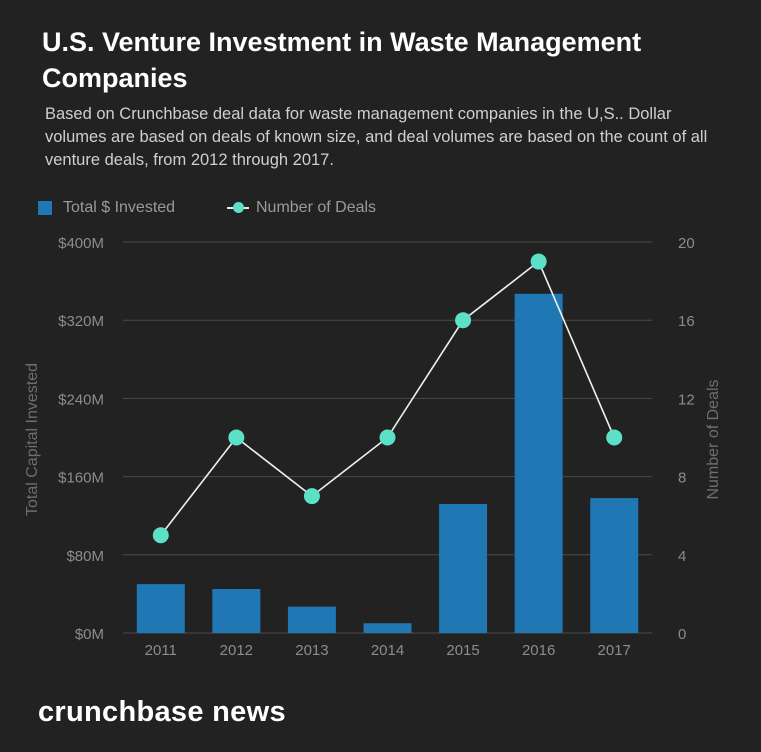 This screenshot has width=761, height=752. Describe the element at coordinates (538, 650) in the screenshot. I see `x-tick-label: 2016` at that location.